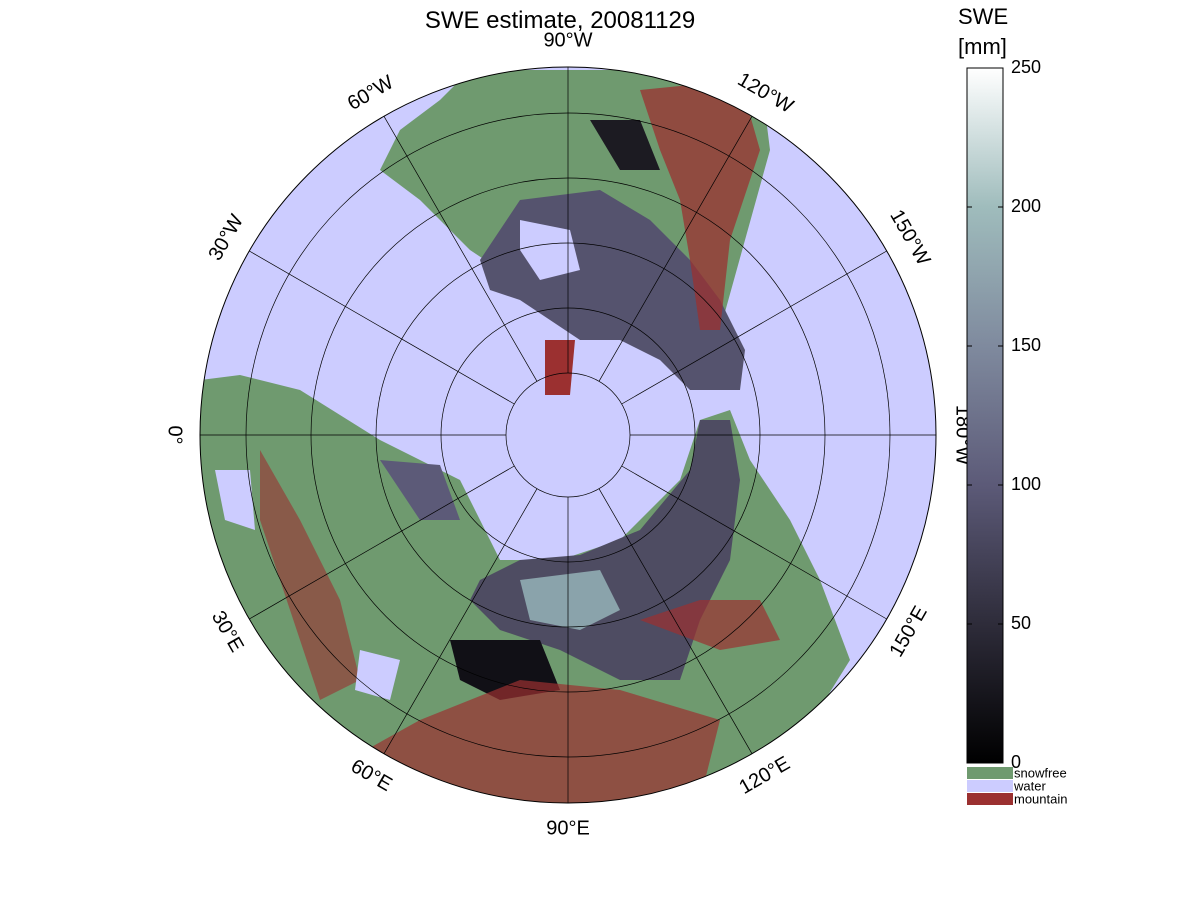 This screenshot has width=1201, height=906. What do you see at coordinates (764, 775) in the screenshot?
I see `meridian-label: 120°E` at bounding box center [764, 775].